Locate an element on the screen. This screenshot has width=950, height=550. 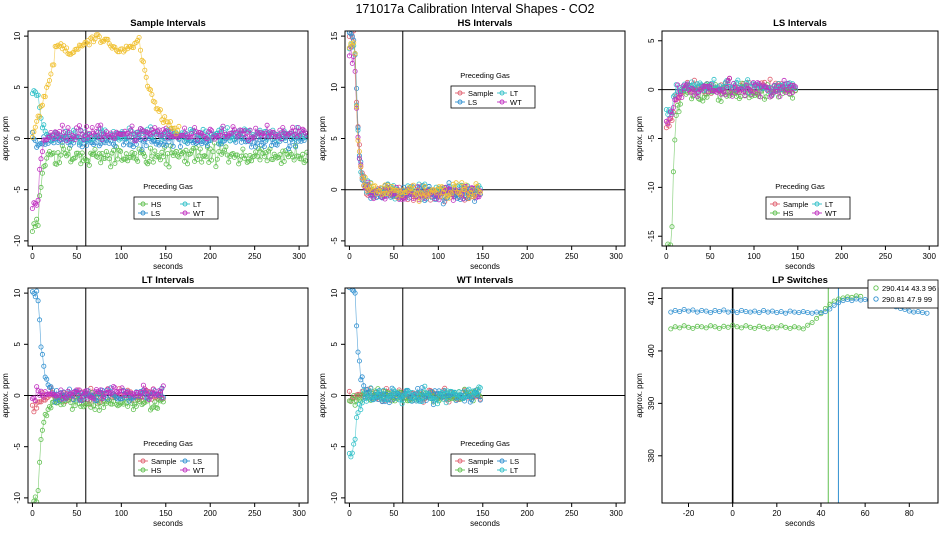
panel-title: LT Intervals is located at coordinates (168, 280).